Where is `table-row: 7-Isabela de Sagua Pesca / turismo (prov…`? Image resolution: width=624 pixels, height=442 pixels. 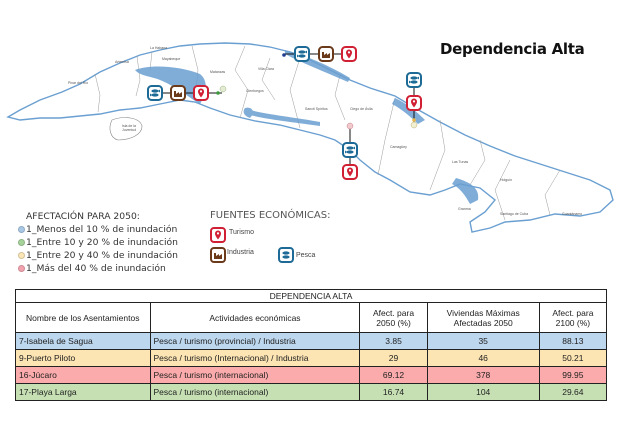 table-row: 7-Isabela de Sagua Pesca / turismo (prov… is located at coordinates (311, 341).